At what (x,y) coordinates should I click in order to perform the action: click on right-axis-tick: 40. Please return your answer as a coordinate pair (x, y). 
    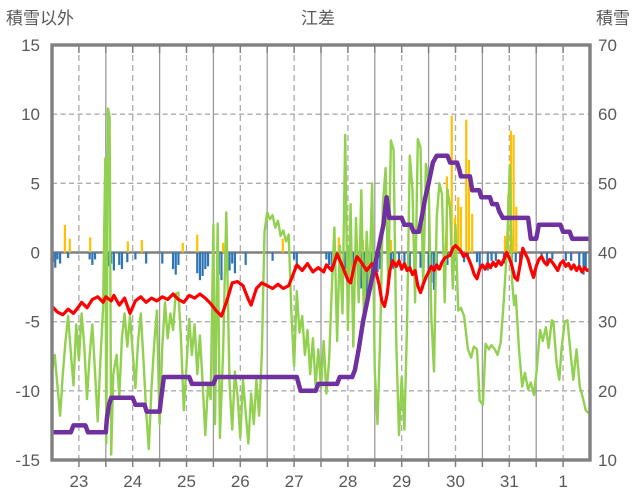
    Looking at the image, I should click on (607, 253).